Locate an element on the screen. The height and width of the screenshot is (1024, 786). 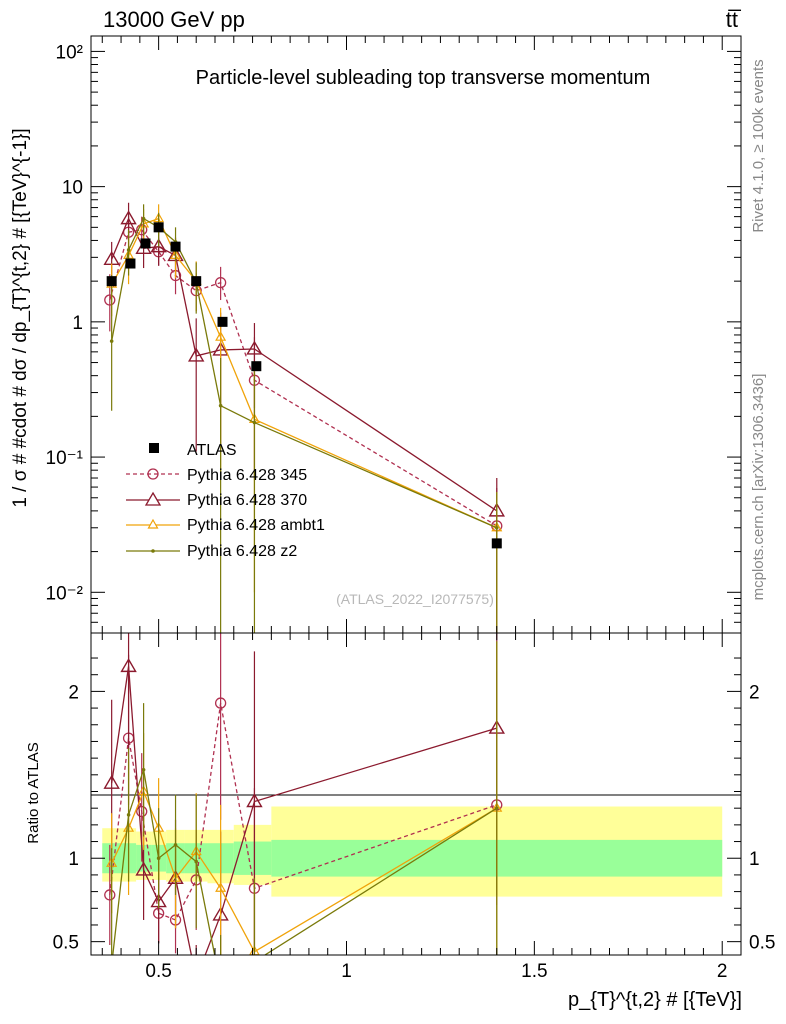
x-tick-label: 0.5 is located at coordinates (158, 971).